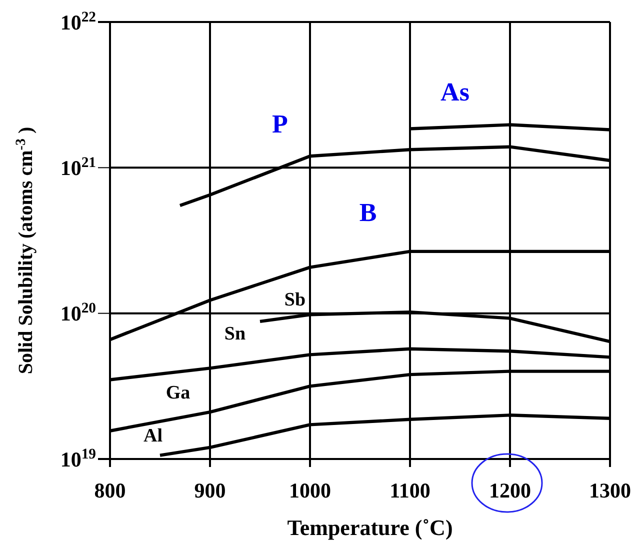  Describe the element at coordinates (110, 490) in the screenshot. I see `x-tick-label: 800` at that location.